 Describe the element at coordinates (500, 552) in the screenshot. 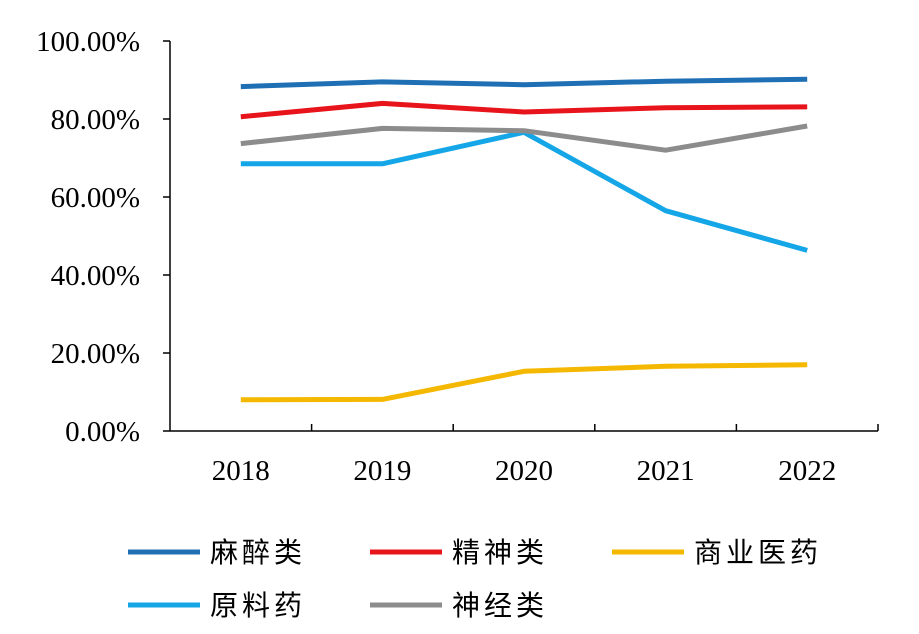

I see `legend-label-1: 精神类` at that location.